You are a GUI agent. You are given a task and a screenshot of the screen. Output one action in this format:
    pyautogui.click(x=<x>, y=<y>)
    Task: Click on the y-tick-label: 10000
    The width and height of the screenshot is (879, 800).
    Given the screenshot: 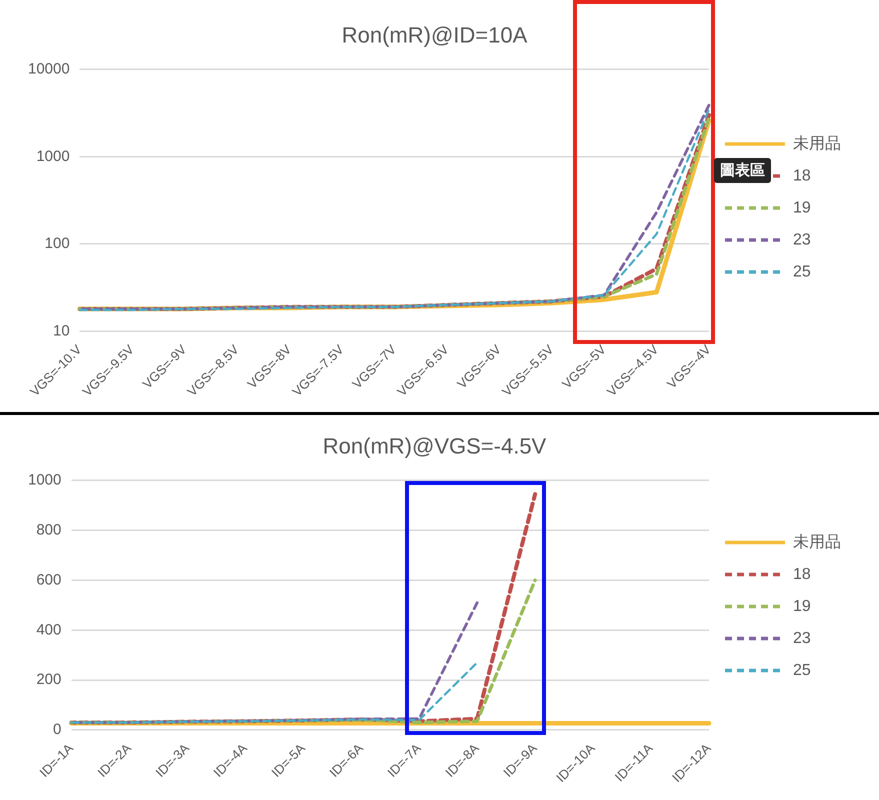 What is the action you would take?
    pyautogui.click(x=49, y=69)
    